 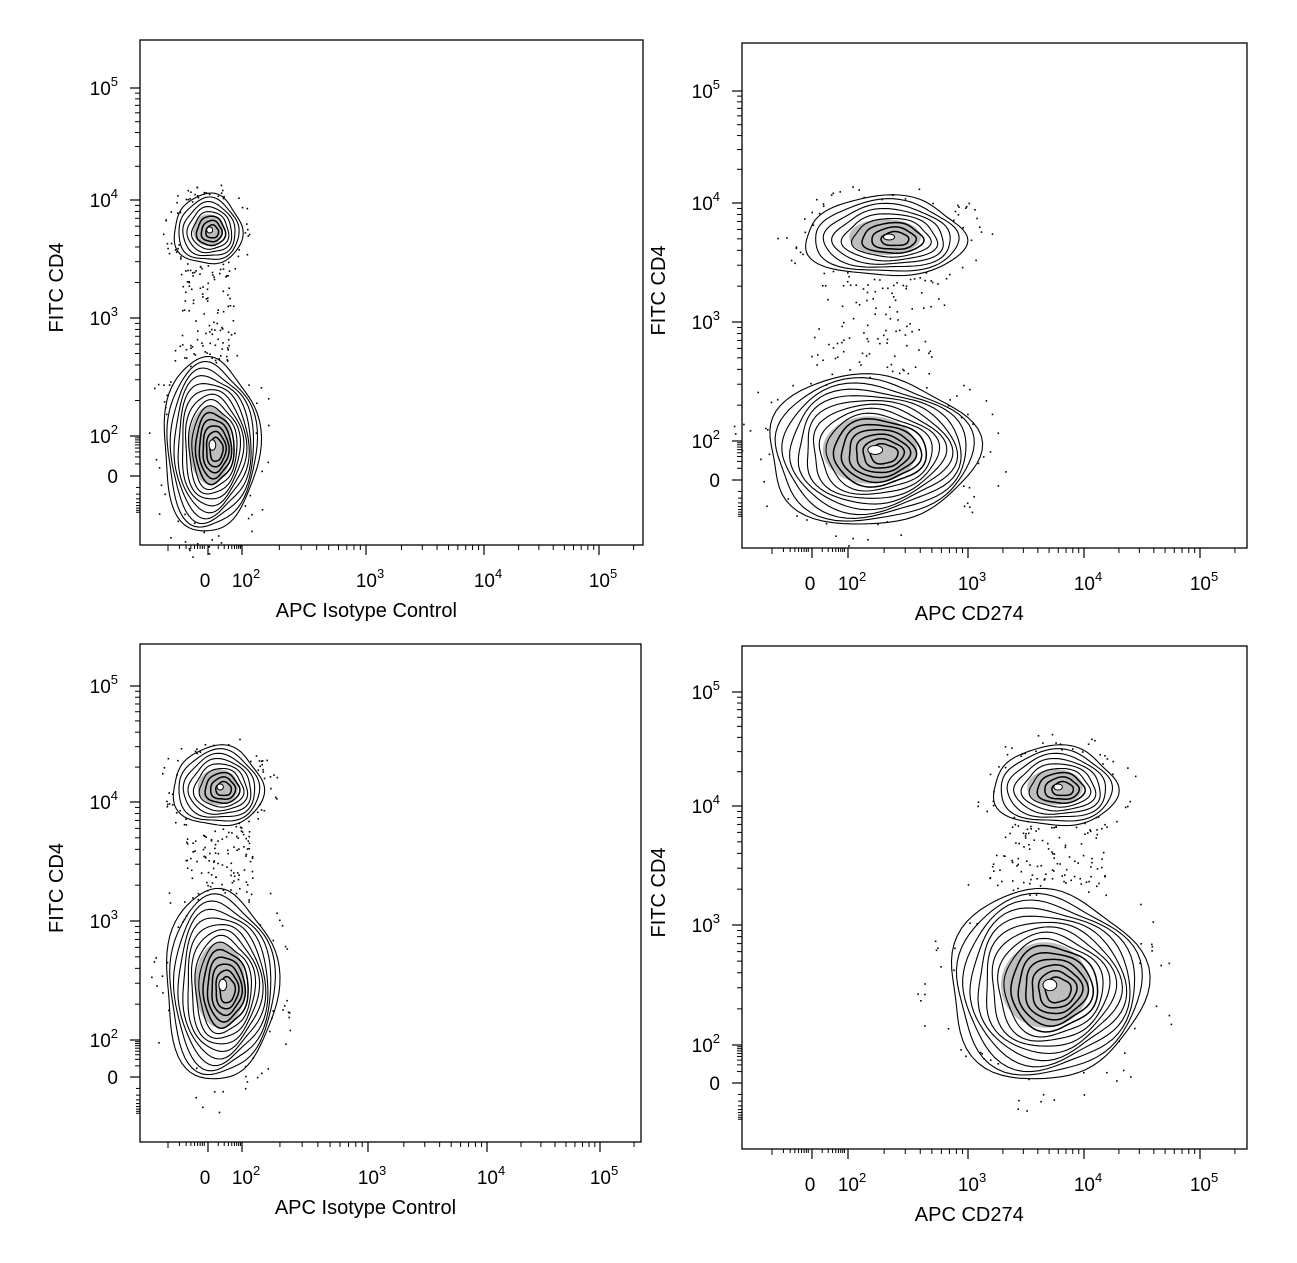 What do you see at coordinates (810, 1185) in the screenshot?
I see `x-tick-label: 0` at bounding box center [810, 1185].